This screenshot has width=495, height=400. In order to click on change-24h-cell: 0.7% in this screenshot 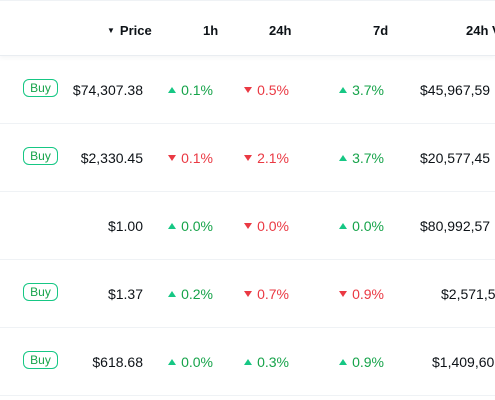, I will do `click(266, 294)`.